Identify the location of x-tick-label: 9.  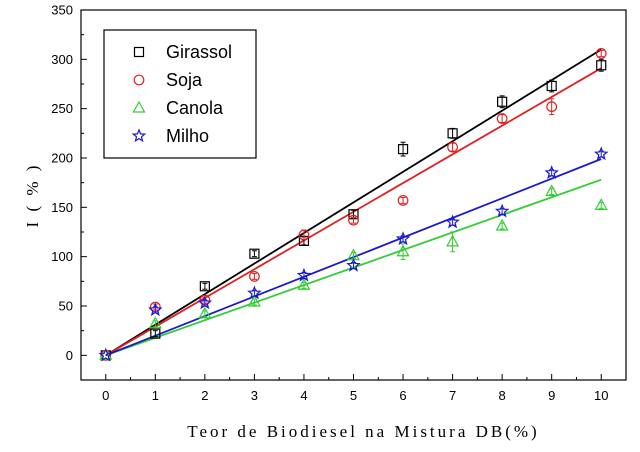
(551, 395).